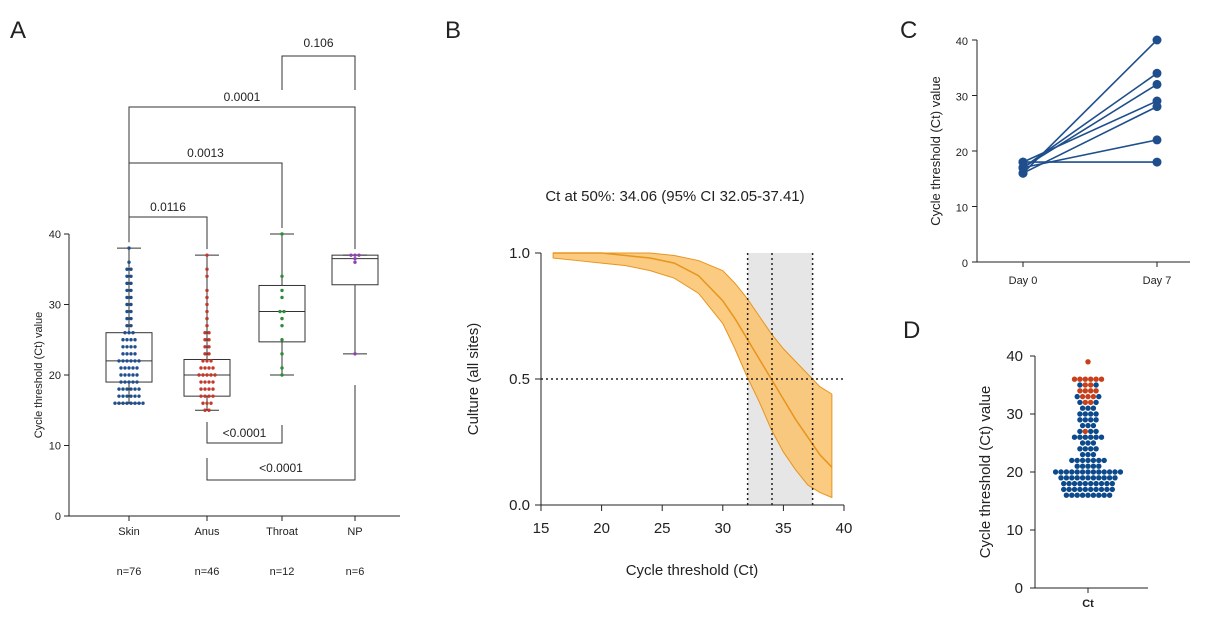 This screenshot has height=618, width=1216. I want to click on panel-b-x-tick-label: 25, so click(662, 528).